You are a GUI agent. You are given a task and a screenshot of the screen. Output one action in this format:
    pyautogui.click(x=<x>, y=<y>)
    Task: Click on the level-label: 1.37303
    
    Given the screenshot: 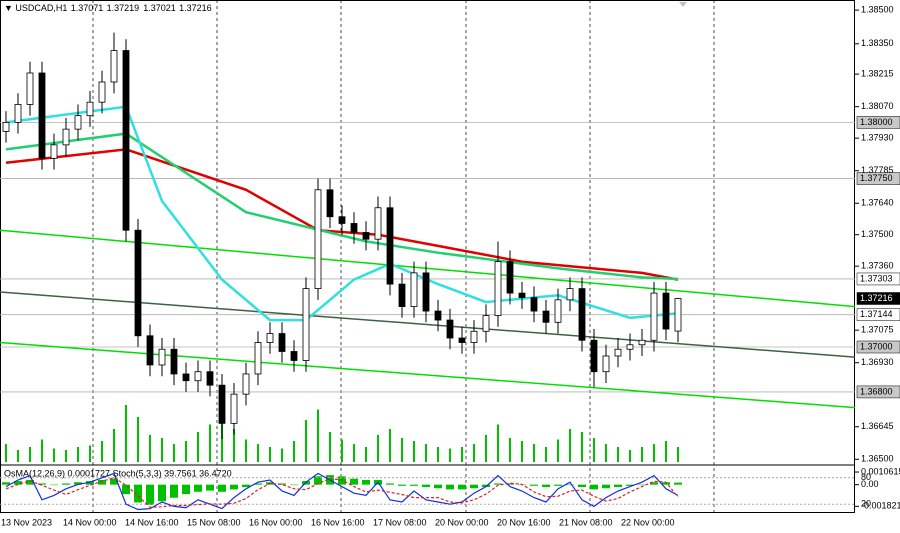 What is the action you would take?
    pyautogui.click(x=876, y=278)
    